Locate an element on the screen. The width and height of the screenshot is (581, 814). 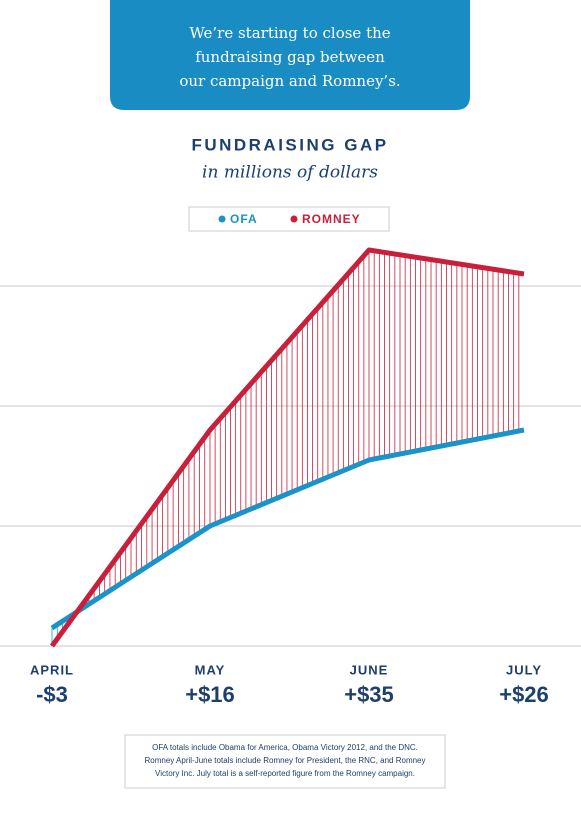
gap-label: +$26 is located at coordinates (524, 694).